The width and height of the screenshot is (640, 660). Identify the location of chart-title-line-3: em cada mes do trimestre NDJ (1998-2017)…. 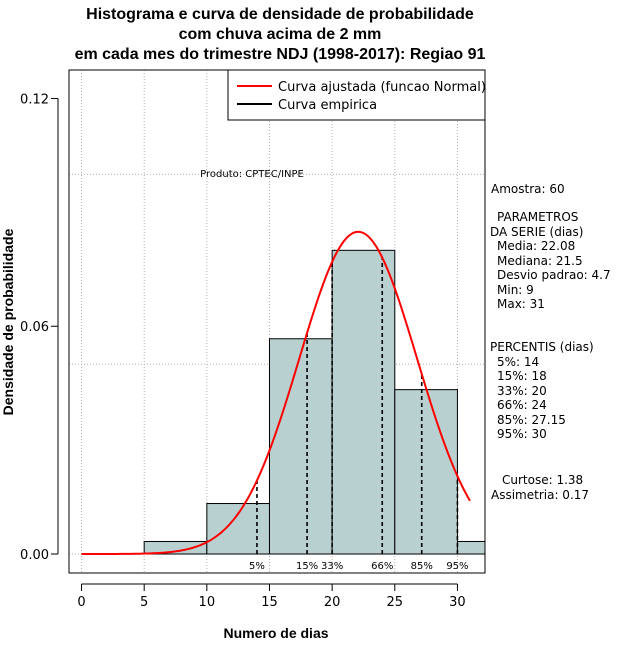
(280, 54).